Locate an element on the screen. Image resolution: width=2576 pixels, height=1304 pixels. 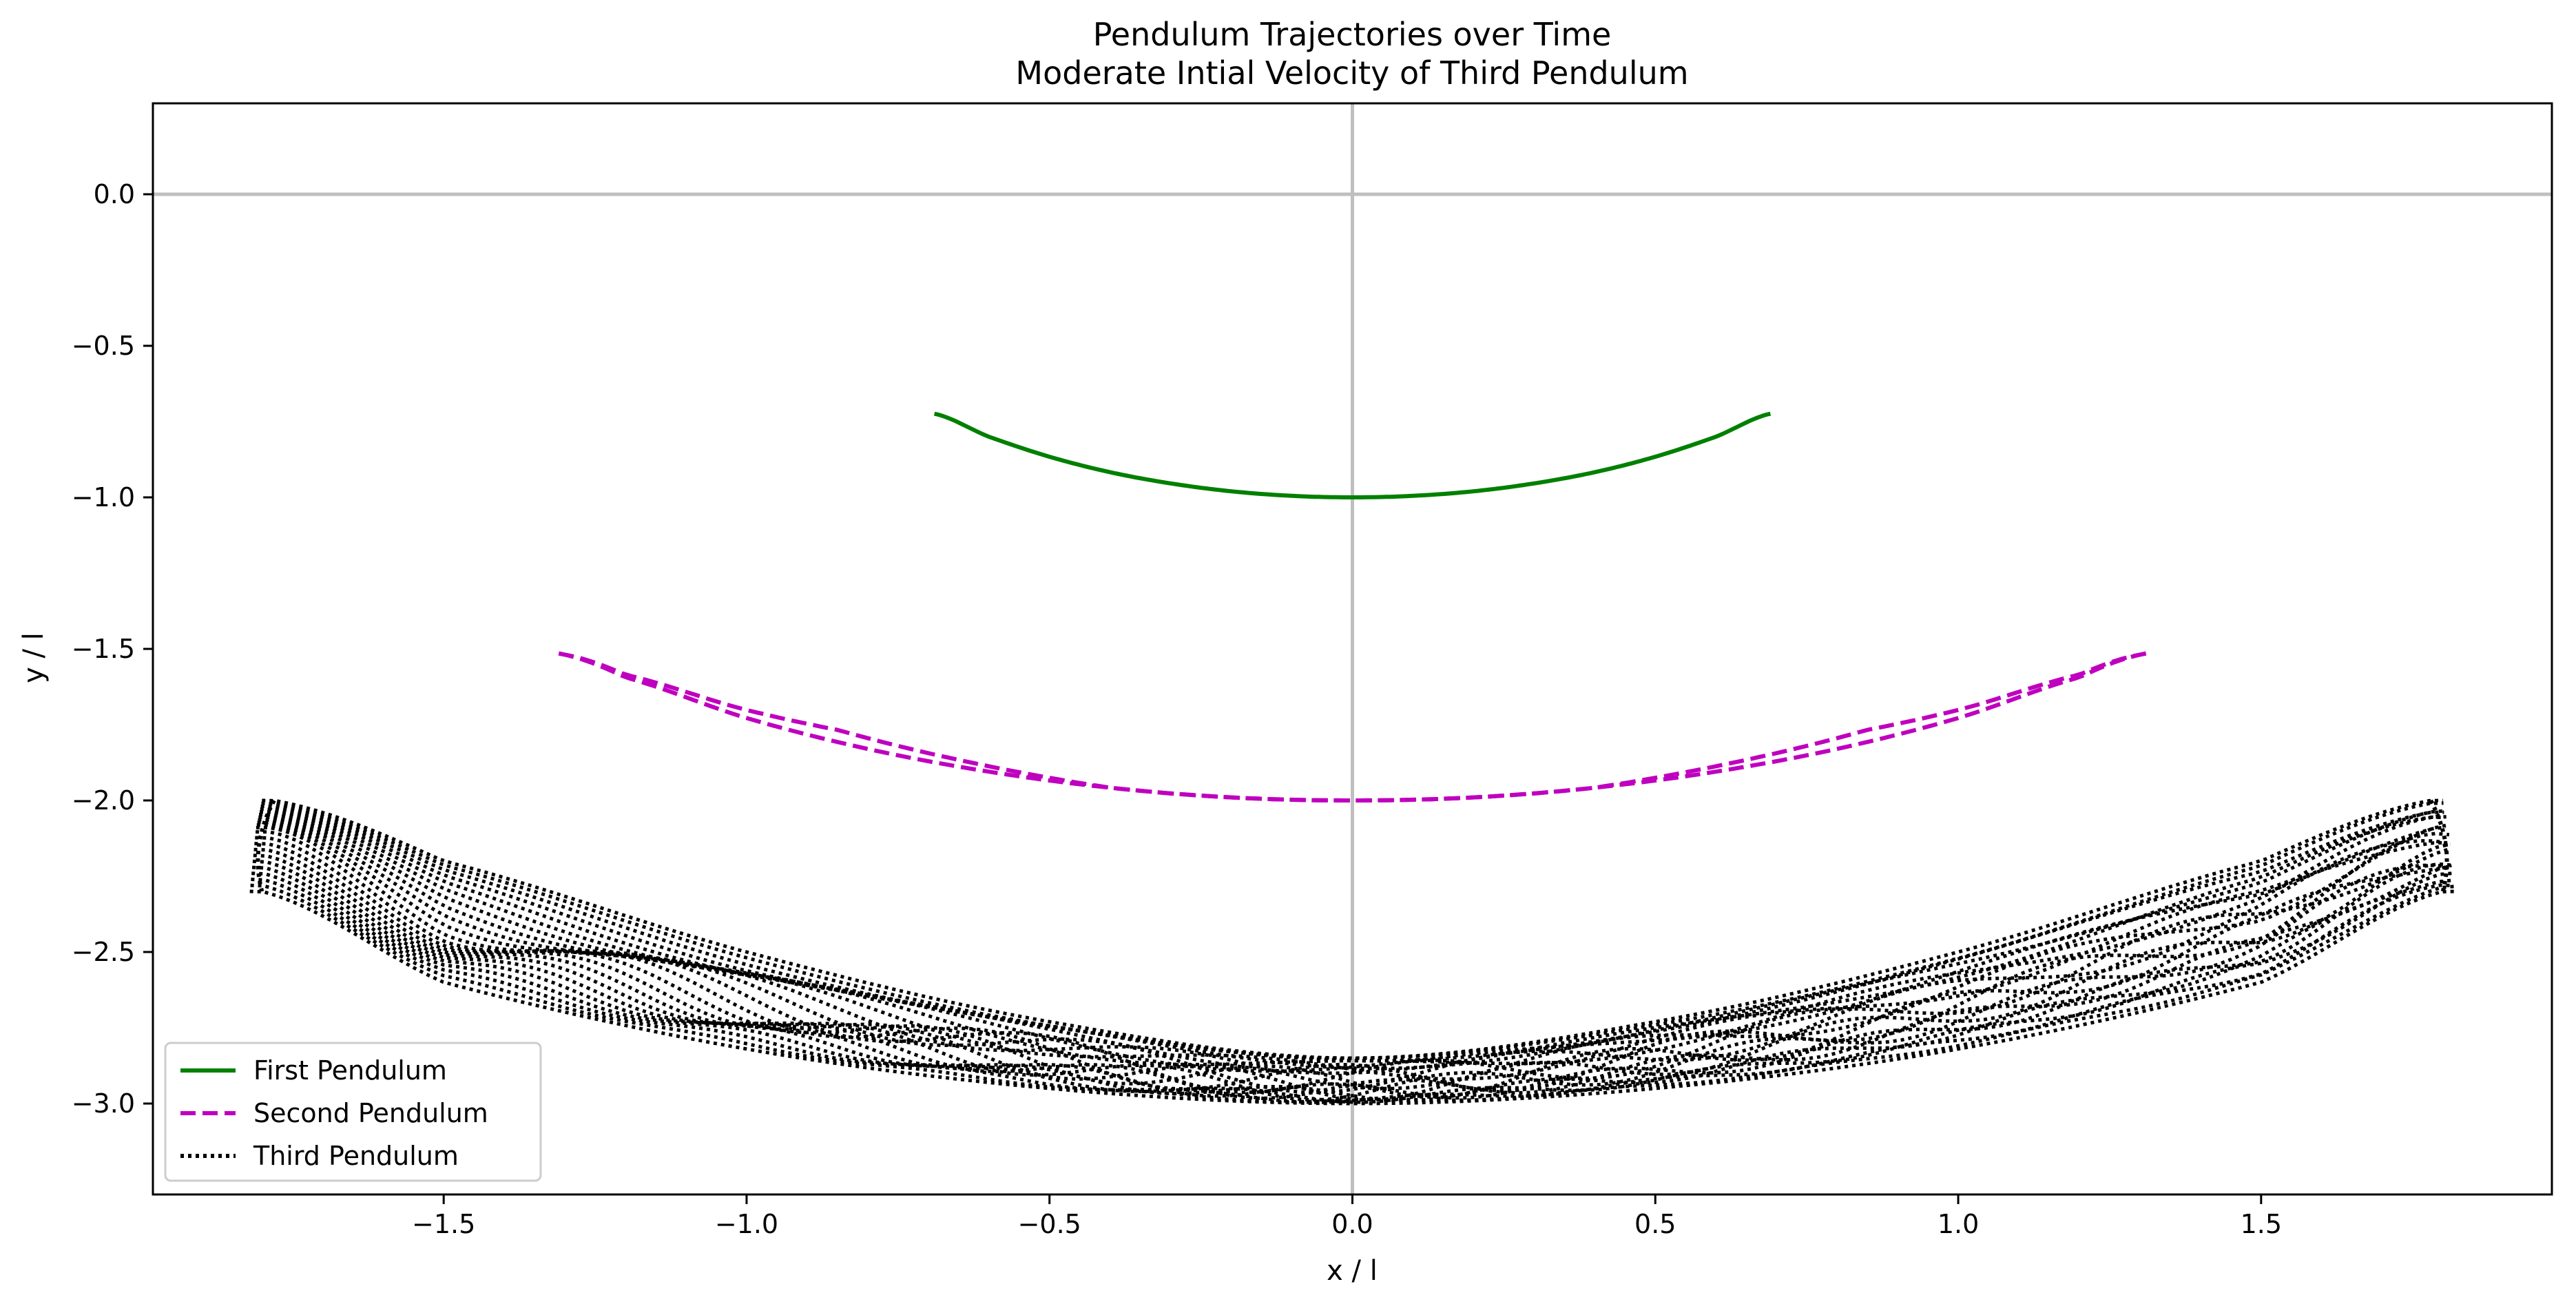
y-tick-label: −1.0 is located at coordinates (104, 497).